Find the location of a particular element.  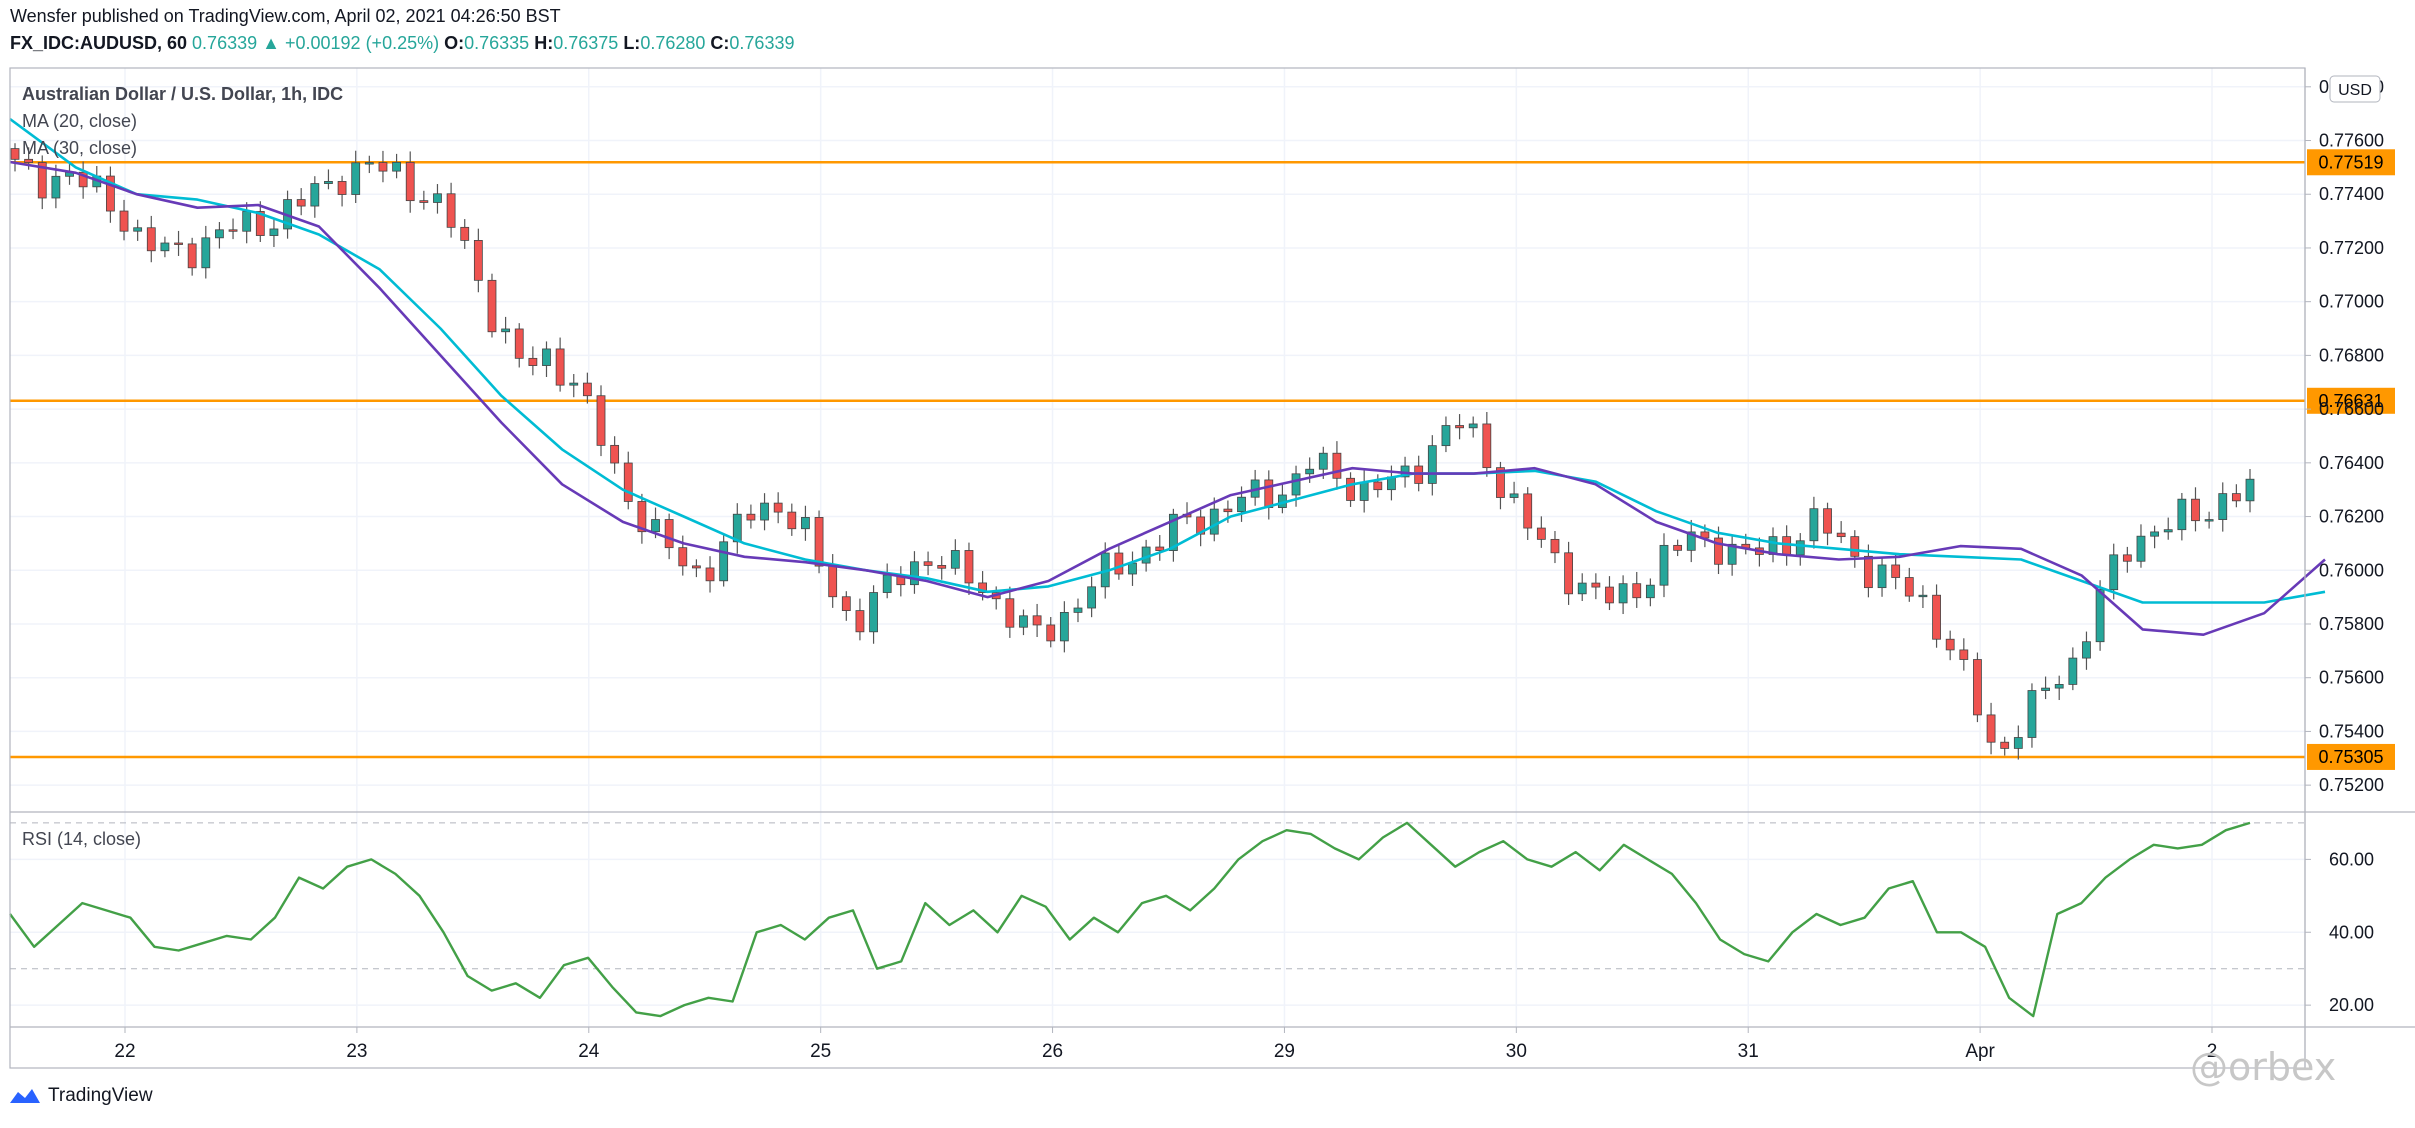

tradingview-logo-icon is located at coordinates (25, 1096).